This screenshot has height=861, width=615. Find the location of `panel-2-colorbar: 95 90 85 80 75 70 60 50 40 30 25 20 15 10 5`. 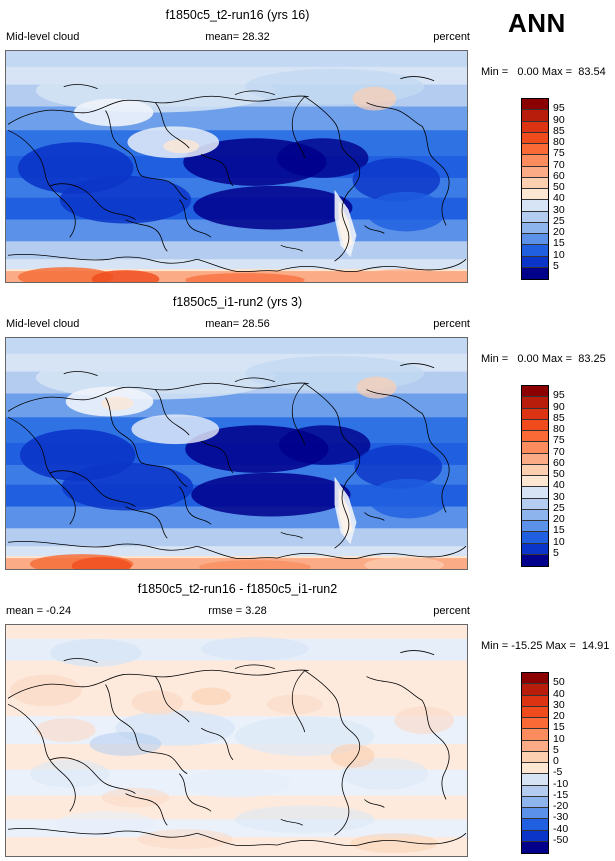

panel-2-colorbar: 95 90 85 80 75 70 60 50 40 30 25 20 15 10 5 is located at coordinates (568, 476).